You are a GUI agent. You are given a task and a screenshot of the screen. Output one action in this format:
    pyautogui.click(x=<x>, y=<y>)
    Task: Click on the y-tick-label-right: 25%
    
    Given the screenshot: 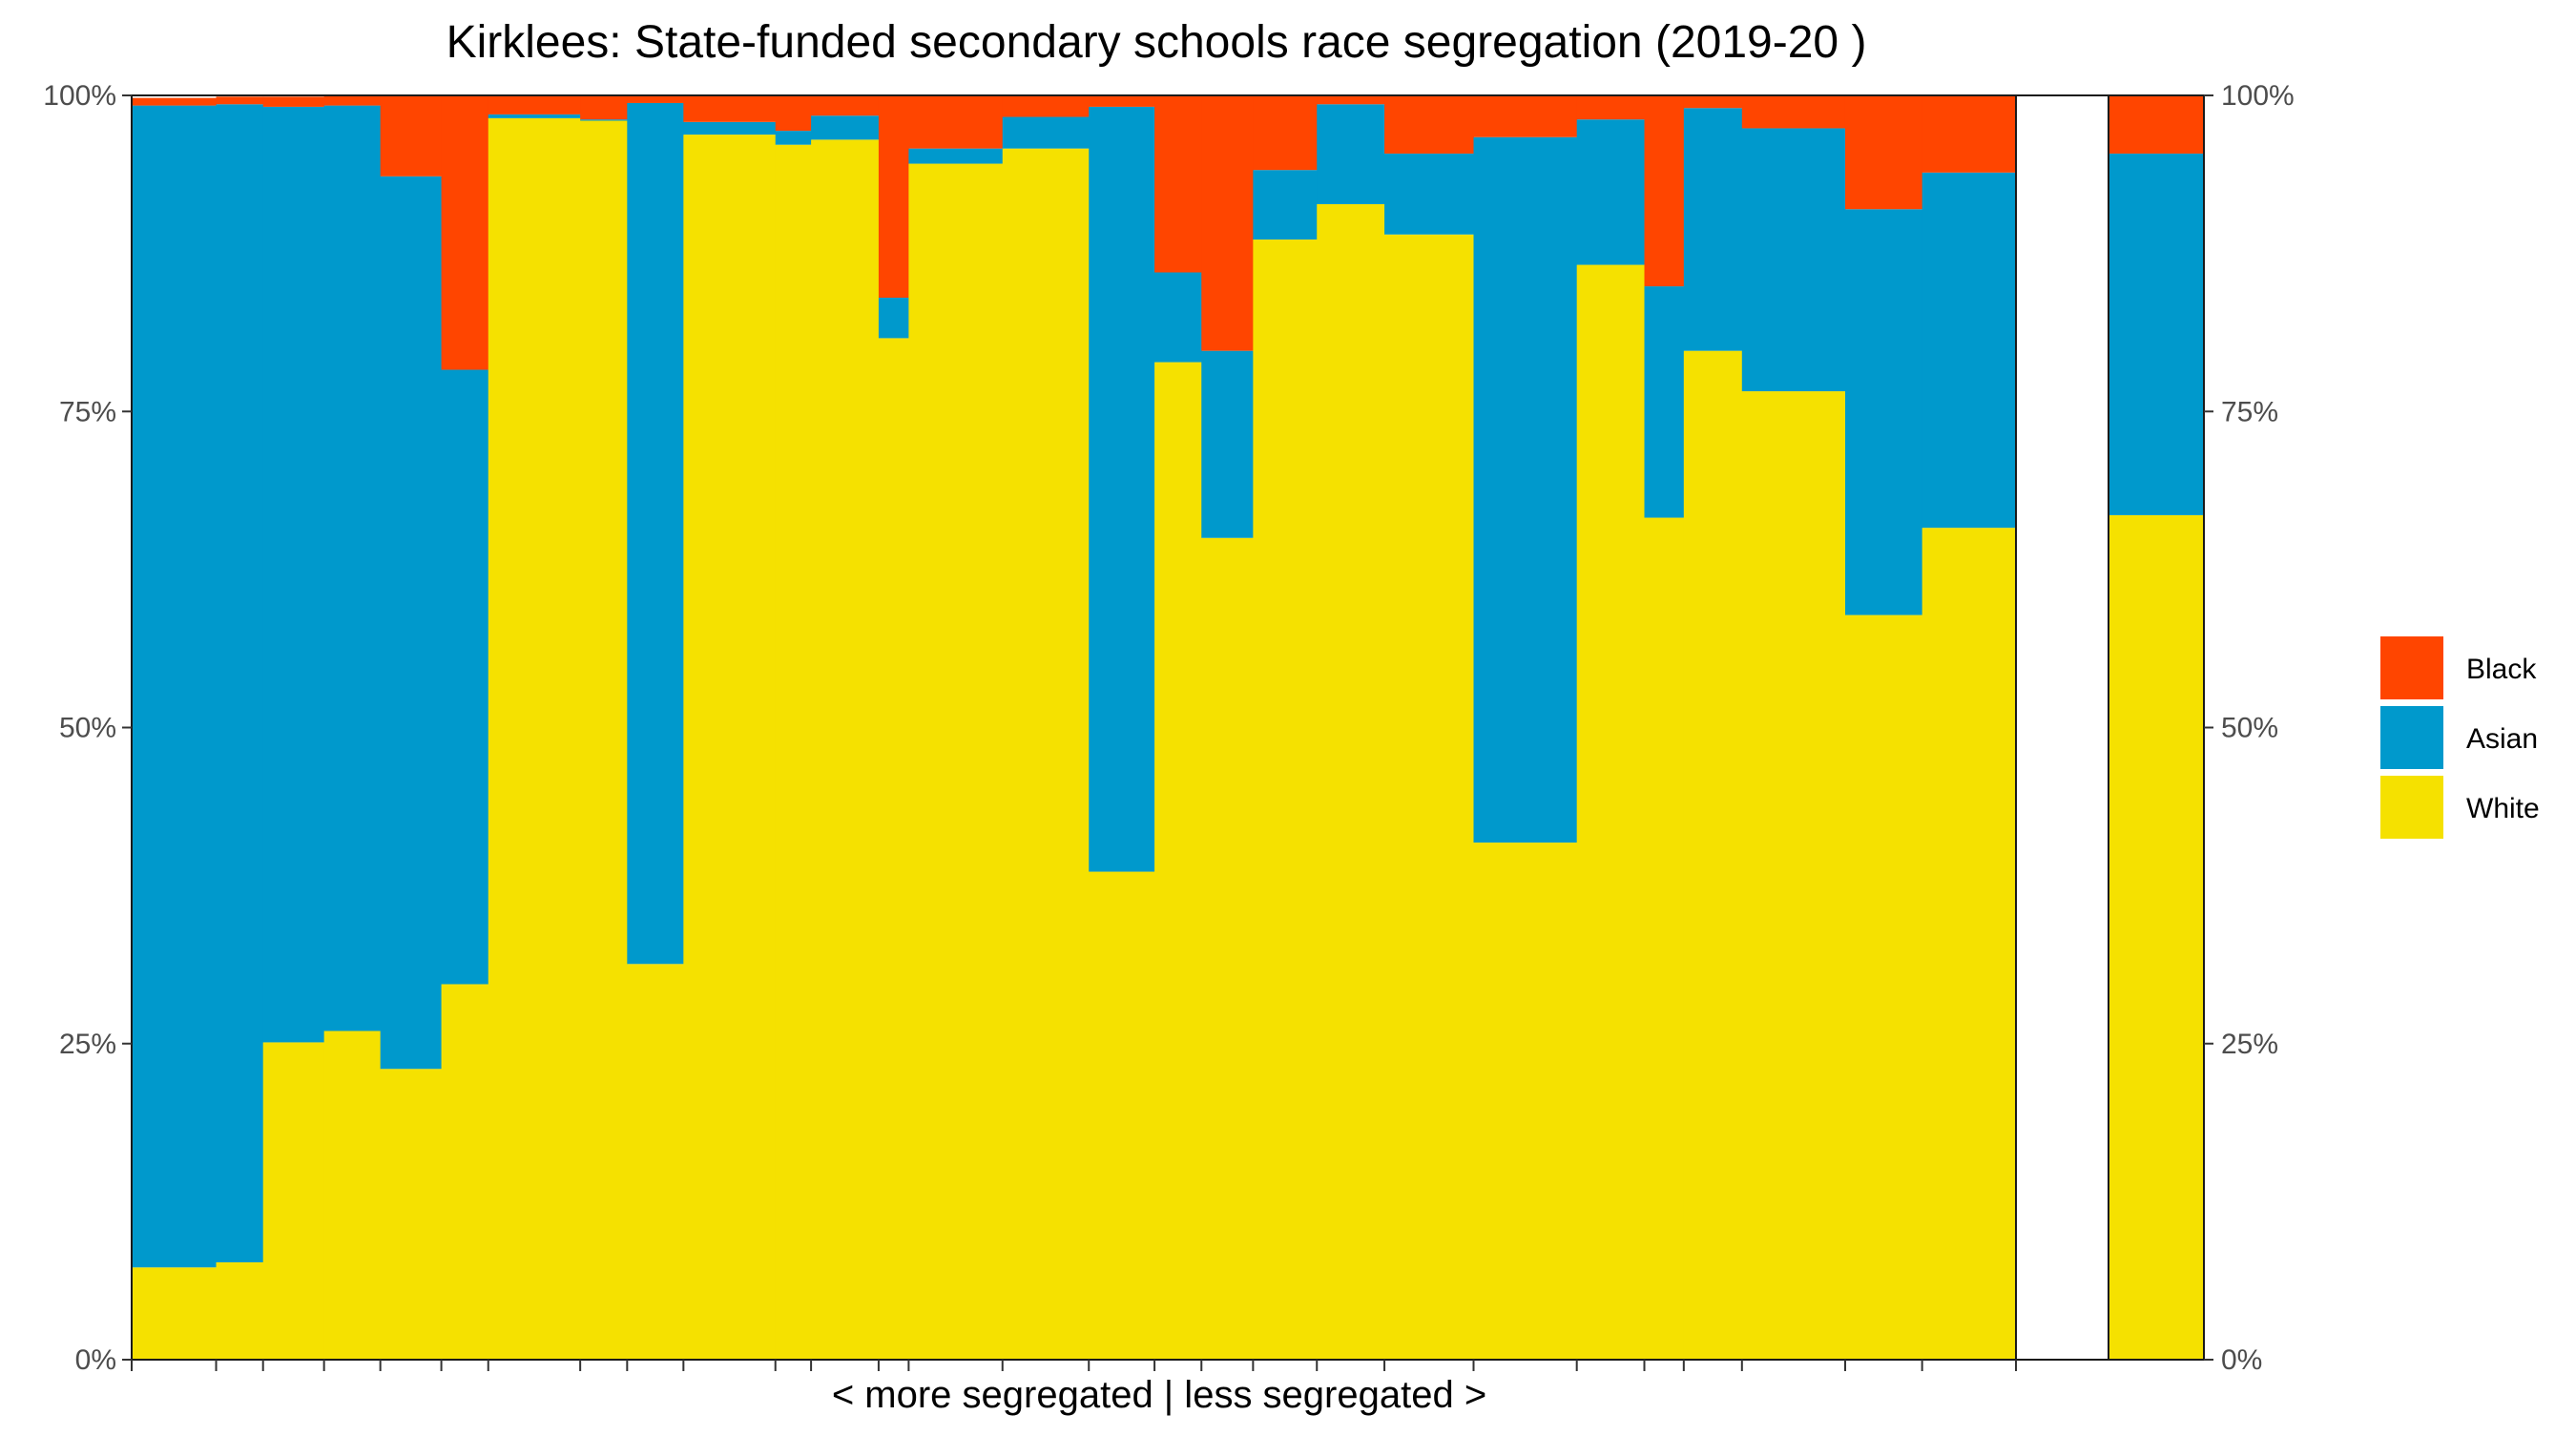 What is the action you would take?
    pyautogui.click(x=2249, y=1044)
    